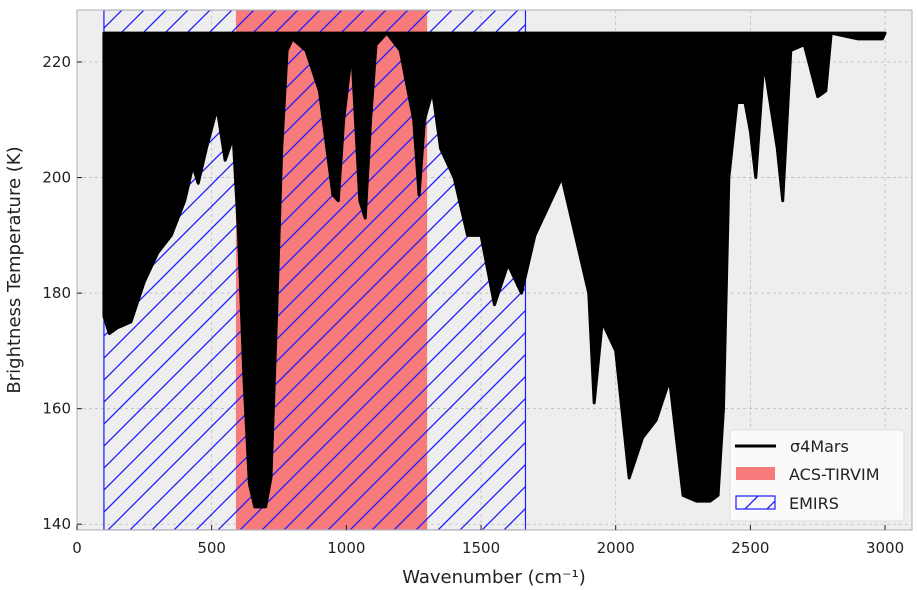 The image size is (918, 590). Describe the element at coordinates (819, 446) in the screenshot. I see `legend-label-sigma4mars: σ4Mars` at that location.